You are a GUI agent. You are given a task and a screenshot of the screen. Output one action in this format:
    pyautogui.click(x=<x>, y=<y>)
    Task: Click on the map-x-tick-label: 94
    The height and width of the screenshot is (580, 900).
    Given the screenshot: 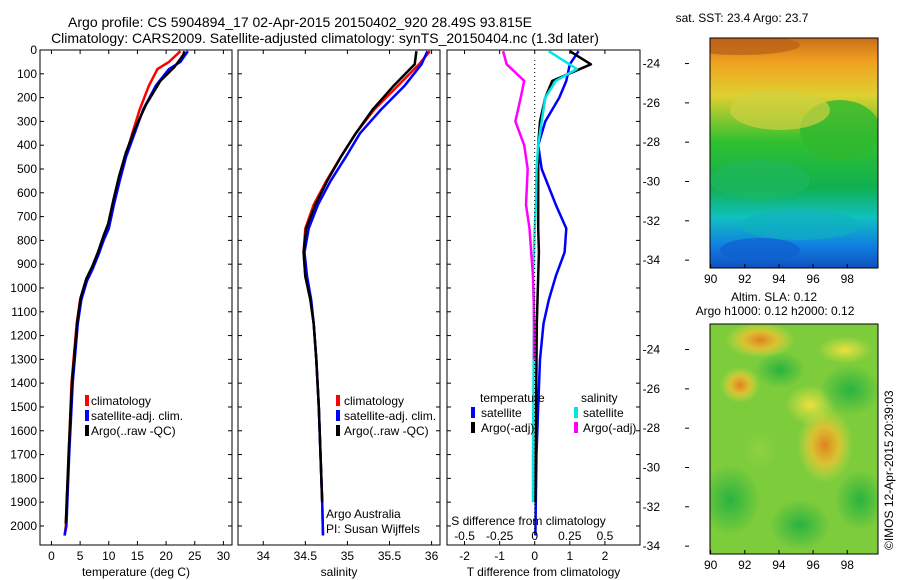 What is the action you would take?
    pyautogui.click(x=779, y=279)
    